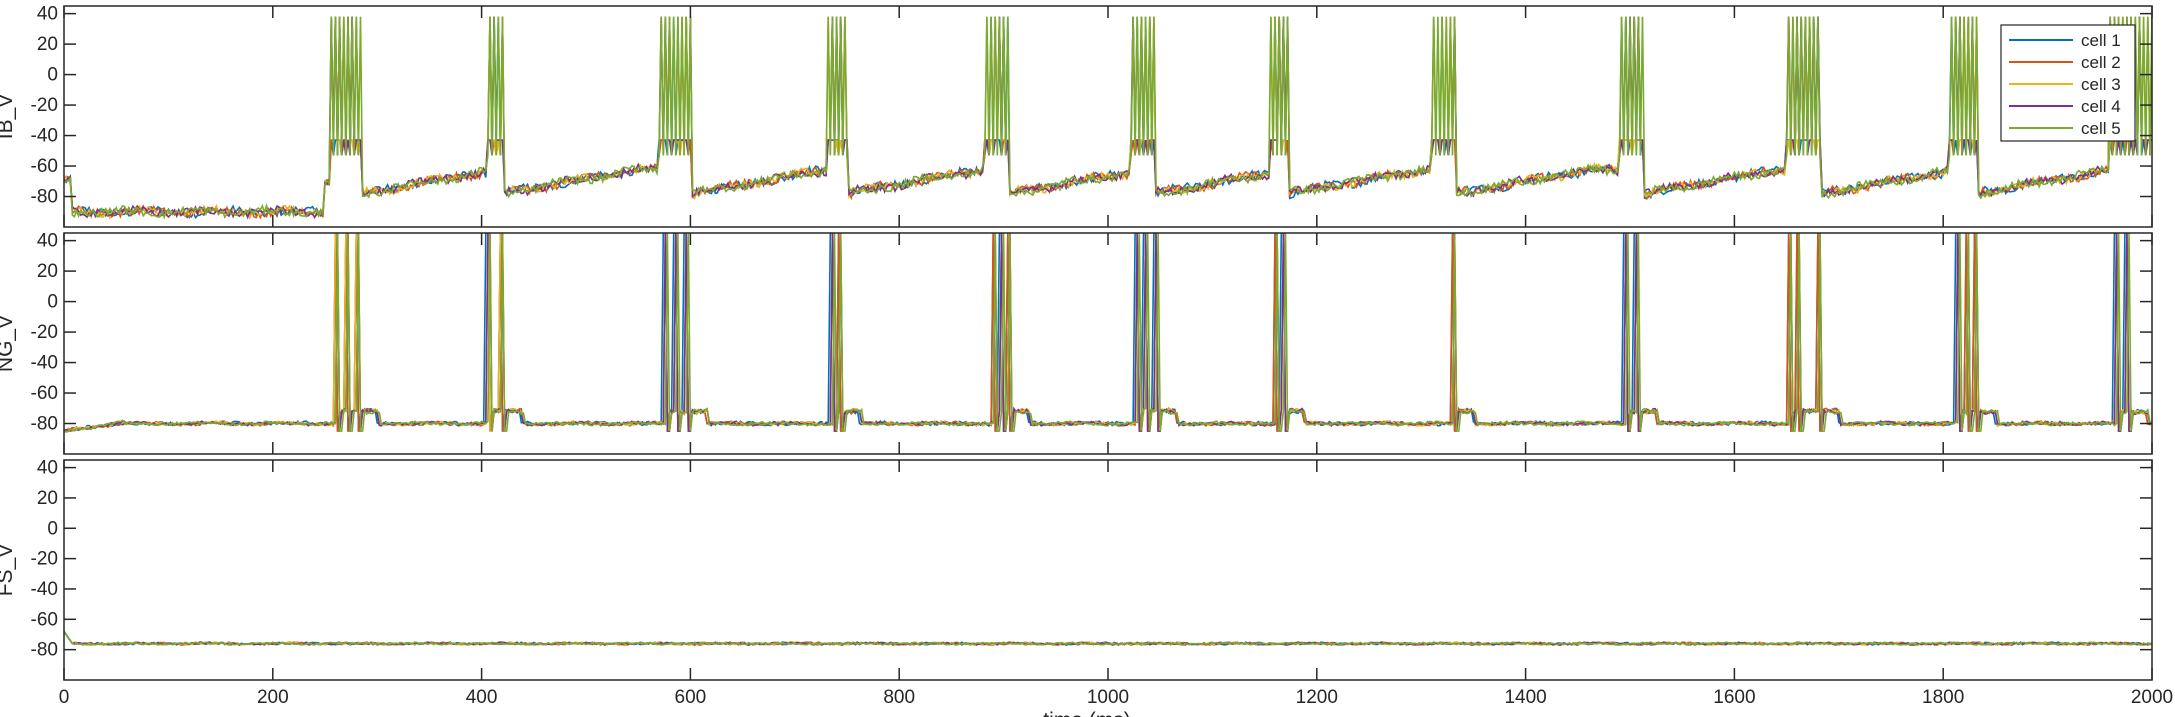 The width and height of the screenshot is (2175, 717). Describe the element at coordinates (8, 343) in the screenshot. I see `y-axis-label: NG_V` at that location.